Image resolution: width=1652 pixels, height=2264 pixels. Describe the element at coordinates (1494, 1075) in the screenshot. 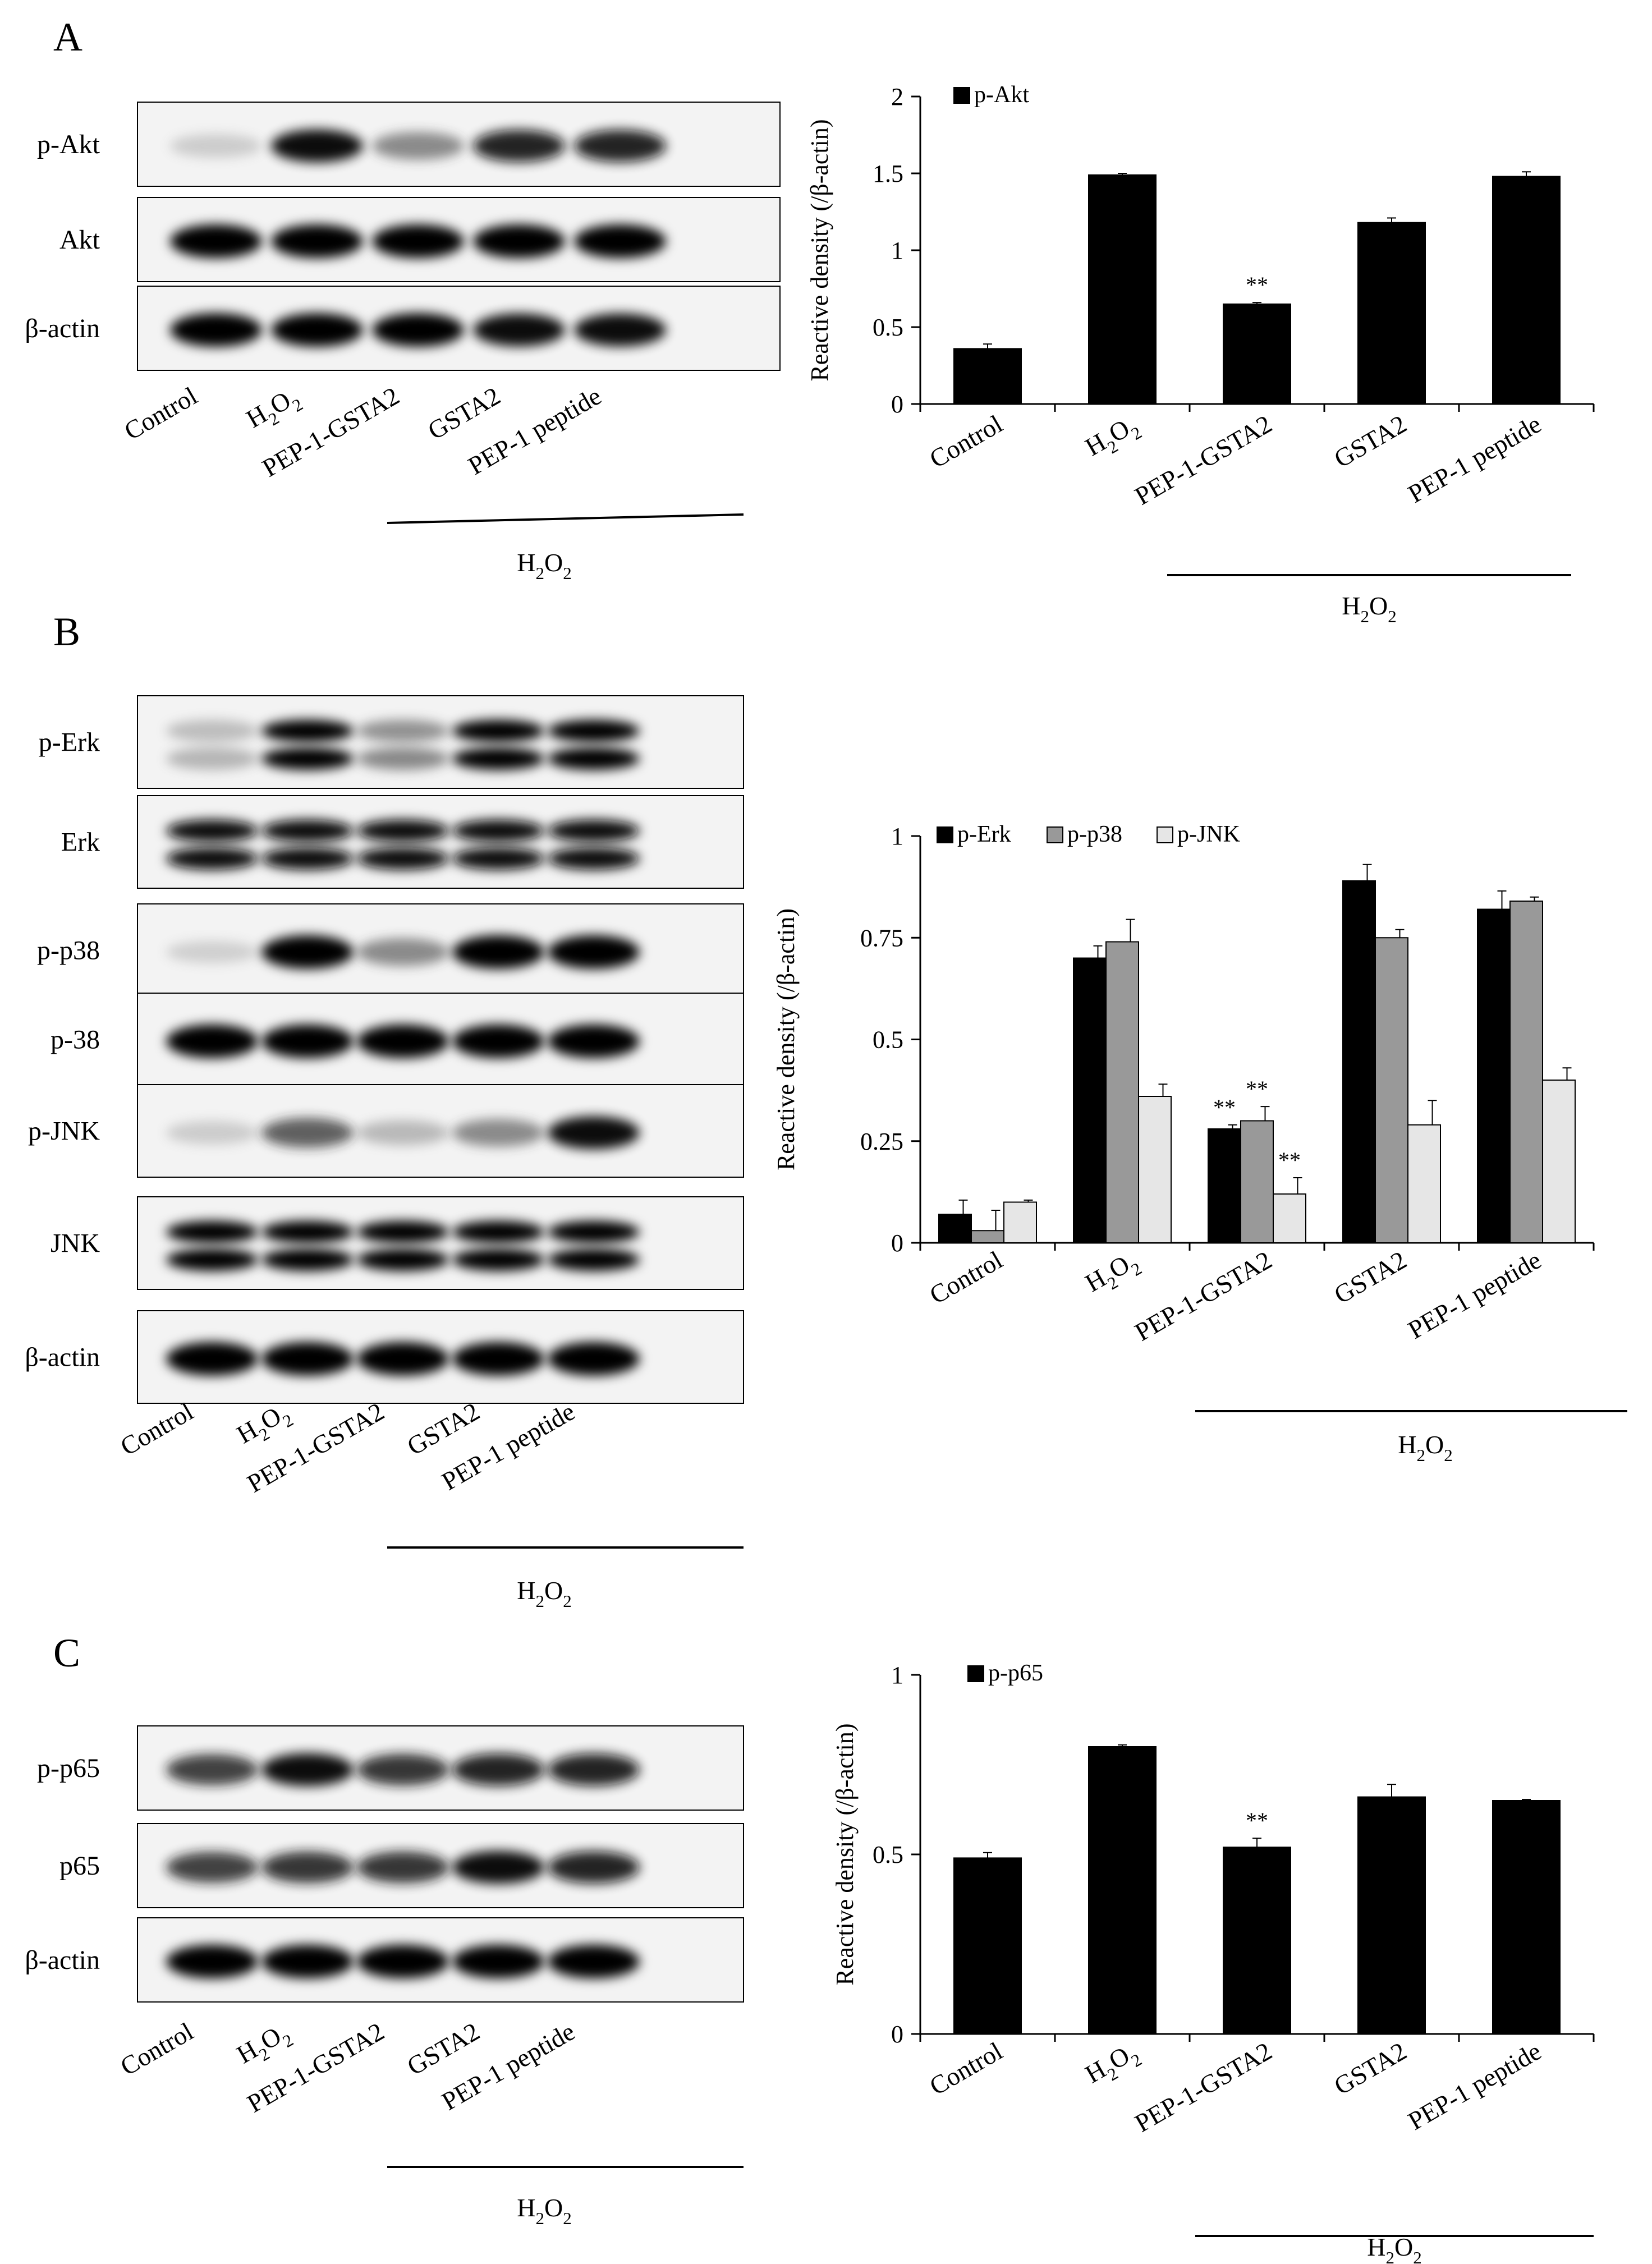

I see `bar-p-erk-pep-1-peptide` at that location.